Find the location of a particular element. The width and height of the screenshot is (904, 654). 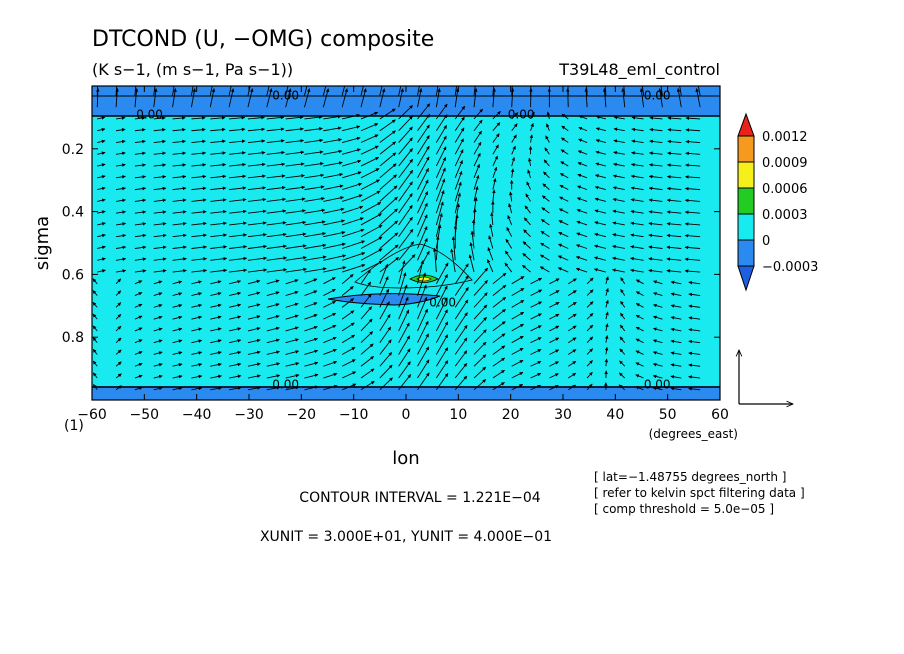

x-tick-label: 30 is located at coordinates (563, 415).